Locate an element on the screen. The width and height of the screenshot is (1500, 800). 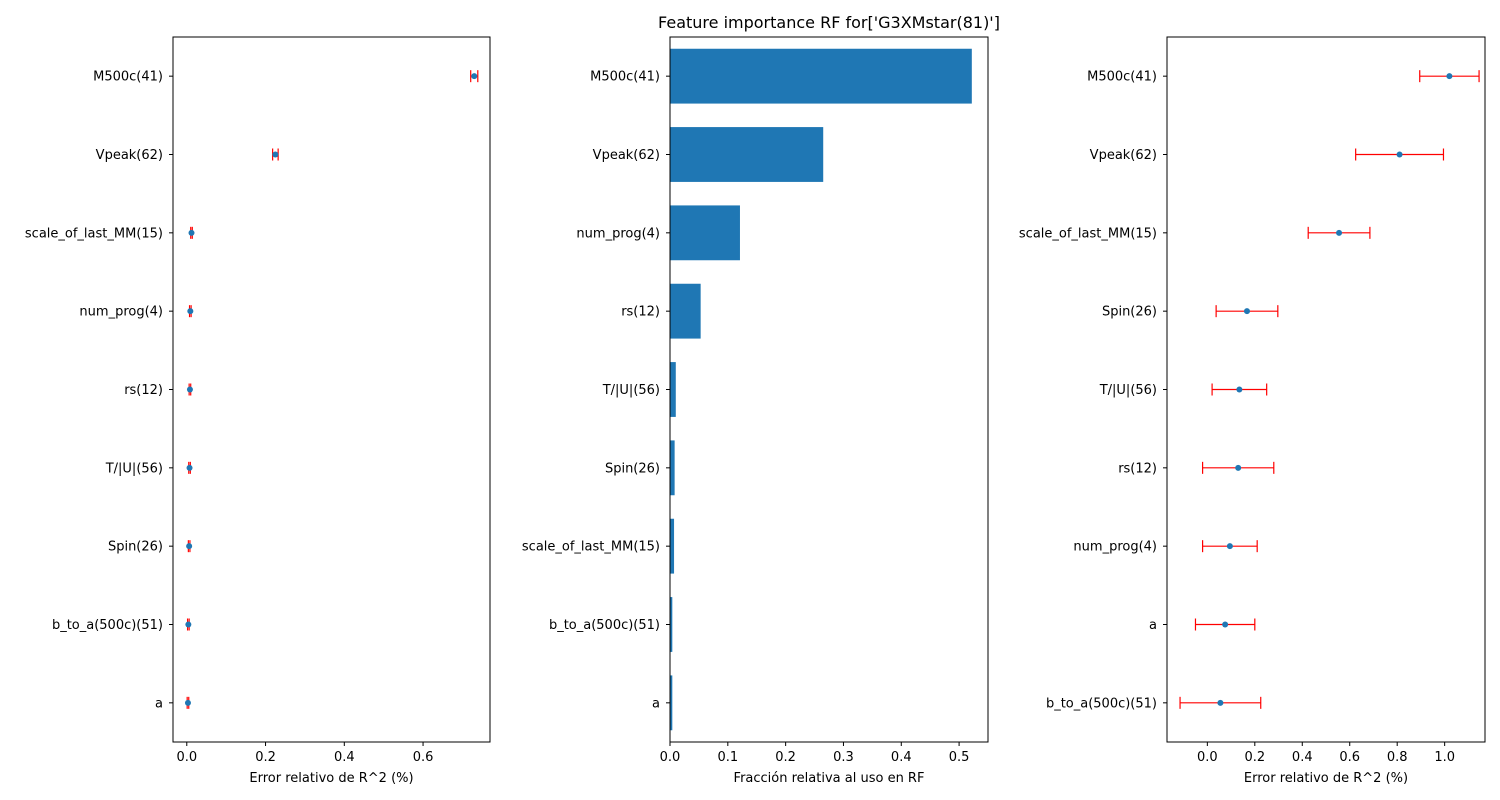
x-tick-label-4: 0.3 is located at coordinates (843, 757).